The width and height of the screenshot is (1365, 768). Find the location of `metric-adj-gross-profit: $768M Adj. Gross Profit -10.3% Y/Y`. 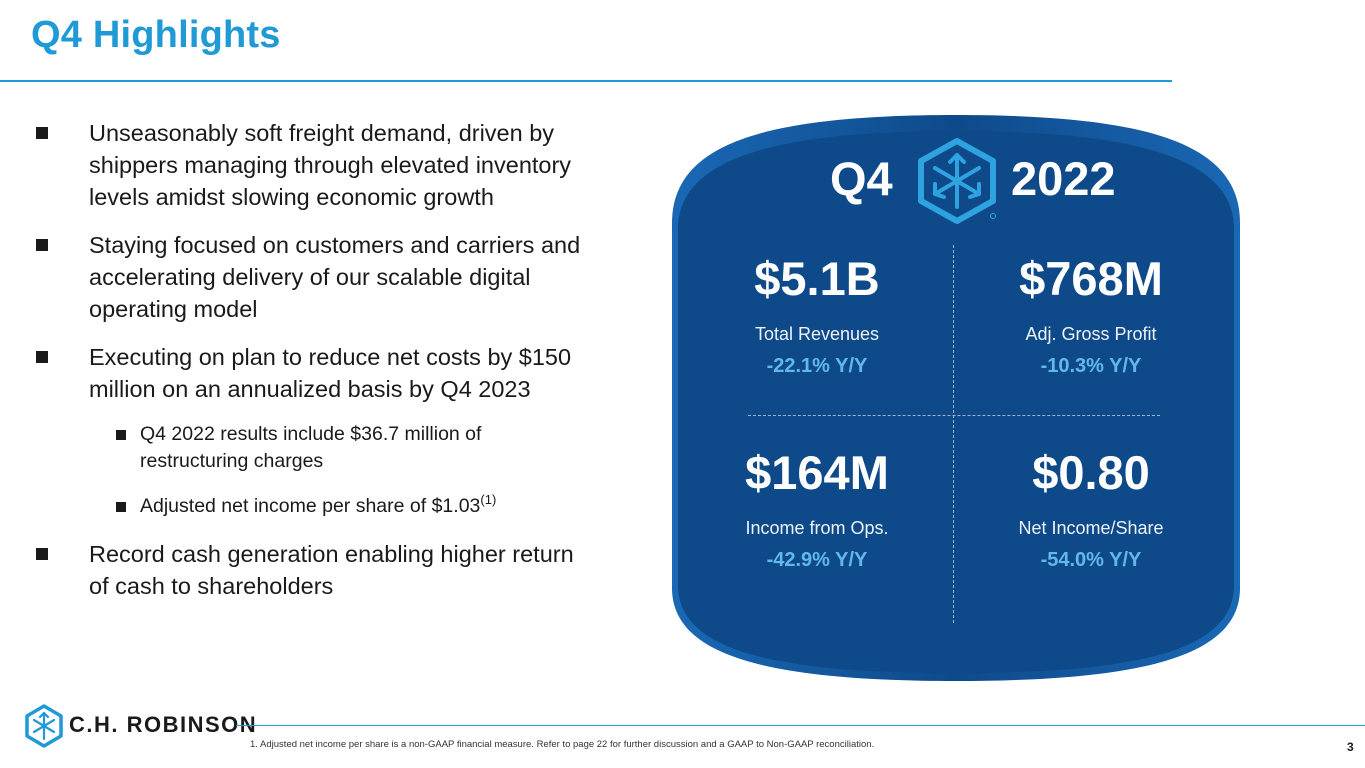

metric-adj-gross-profit: $768M Adj. Gross Profit -10.3% Y/Y is located at coordinates (1091, 315).